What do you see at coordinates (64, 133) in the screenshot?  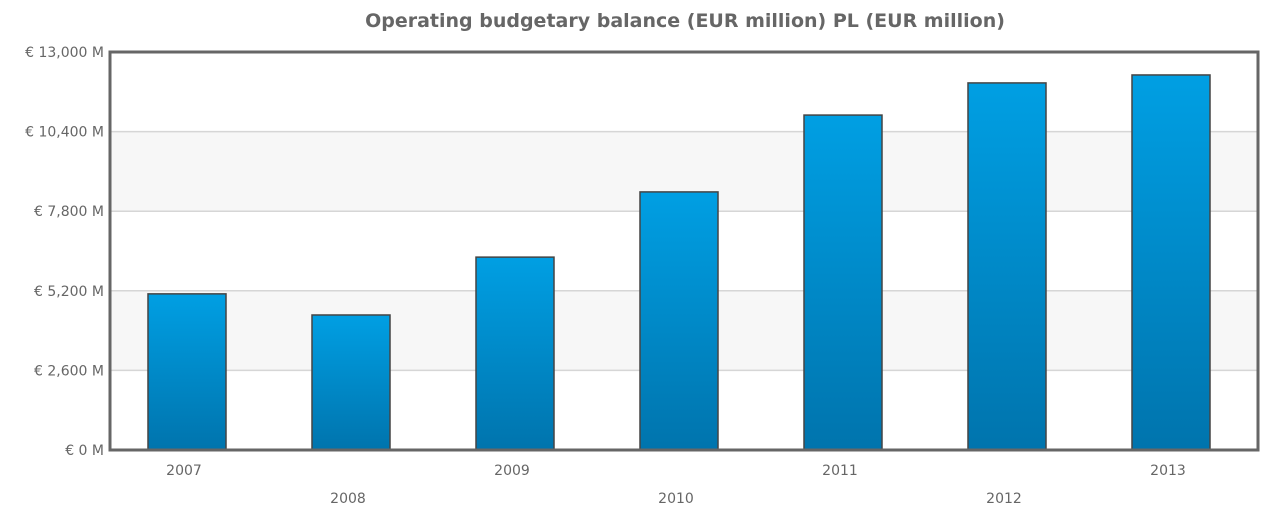 I see `y-tick-label: € 10,400 M` at bounding box center [64, 133].